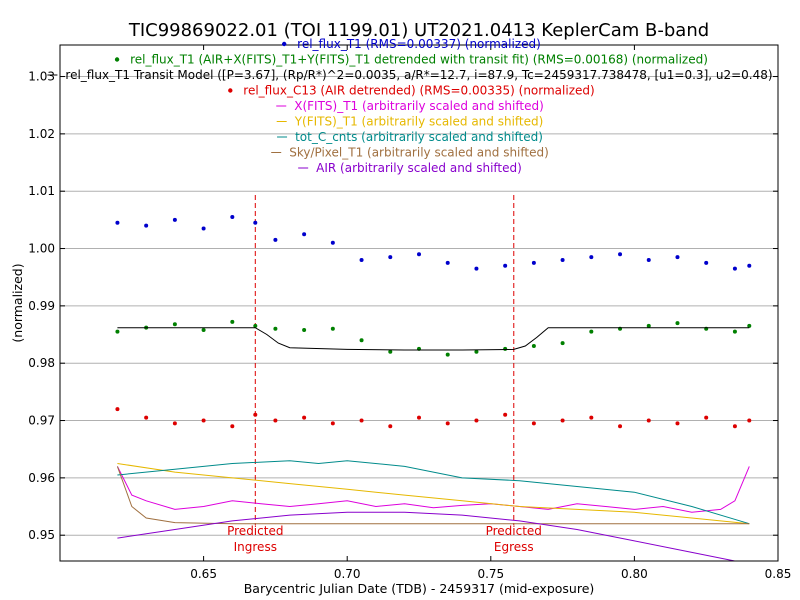  Describe the element at coordinates (347, 574) in the screenshot. I see `x-tick-label: 0.70` at that location.